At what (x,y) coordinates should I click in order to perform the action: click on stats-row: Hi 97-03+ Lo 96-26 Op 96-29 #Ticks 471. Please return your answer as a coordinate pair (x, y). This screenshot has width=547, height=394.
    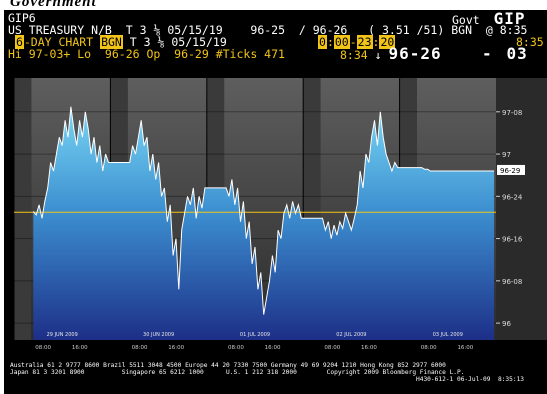
    Looking at the image, I should click on (146, 54).